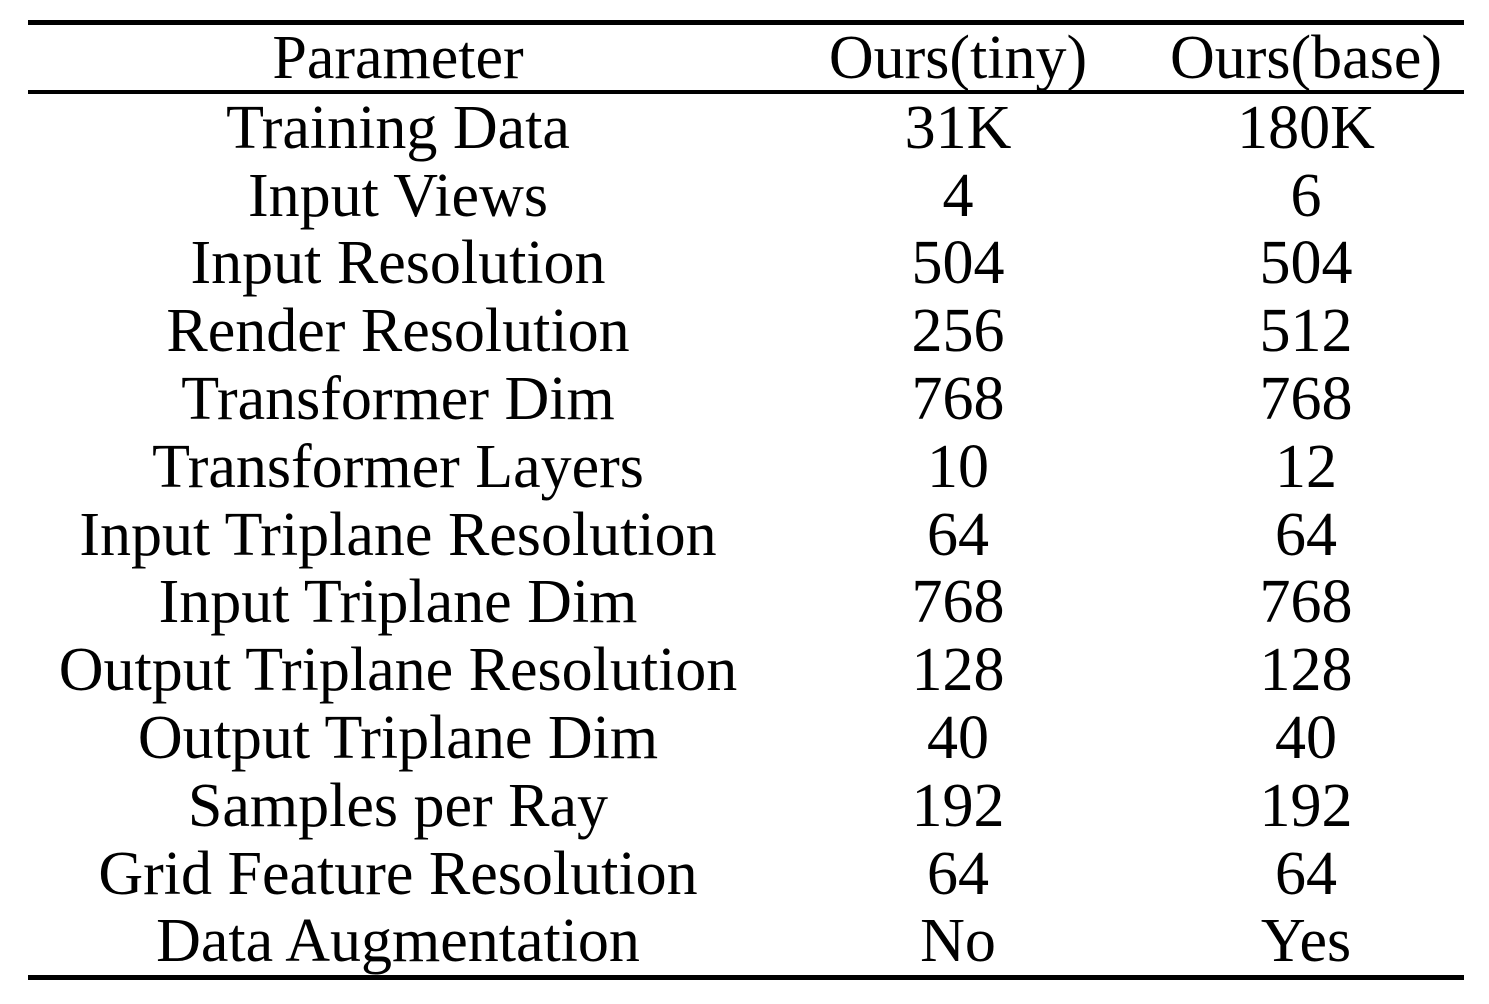  I want to click on cell-tiny-value: 4, so click(958, 195).